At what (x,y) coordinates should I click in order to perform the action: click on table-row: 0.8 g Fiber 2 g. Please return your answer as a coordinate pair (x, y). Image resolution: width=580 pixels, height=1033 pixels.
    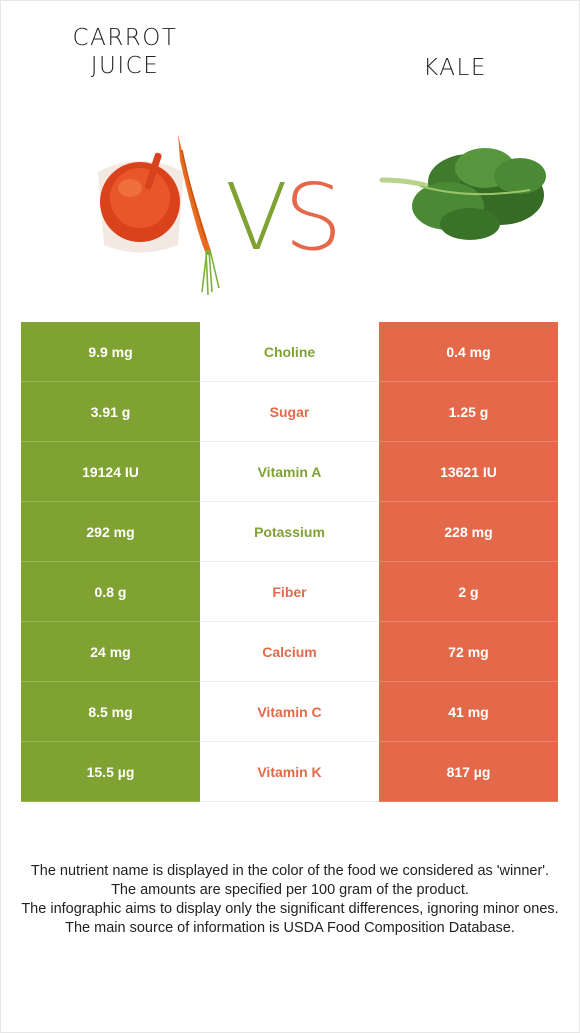
    Looking at the image, I should click on (289, 592).